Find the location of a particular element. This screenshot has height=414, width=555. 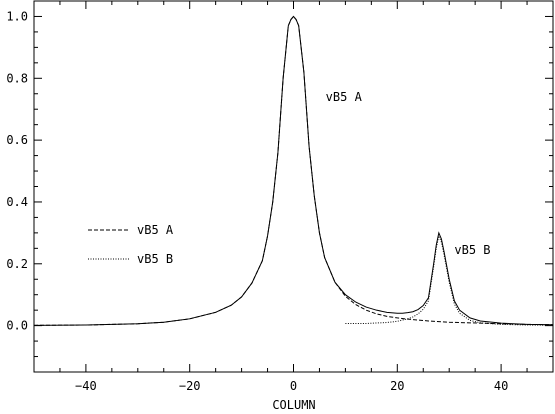

annotation-label: vB5 B is located at coordinates (472, 250).